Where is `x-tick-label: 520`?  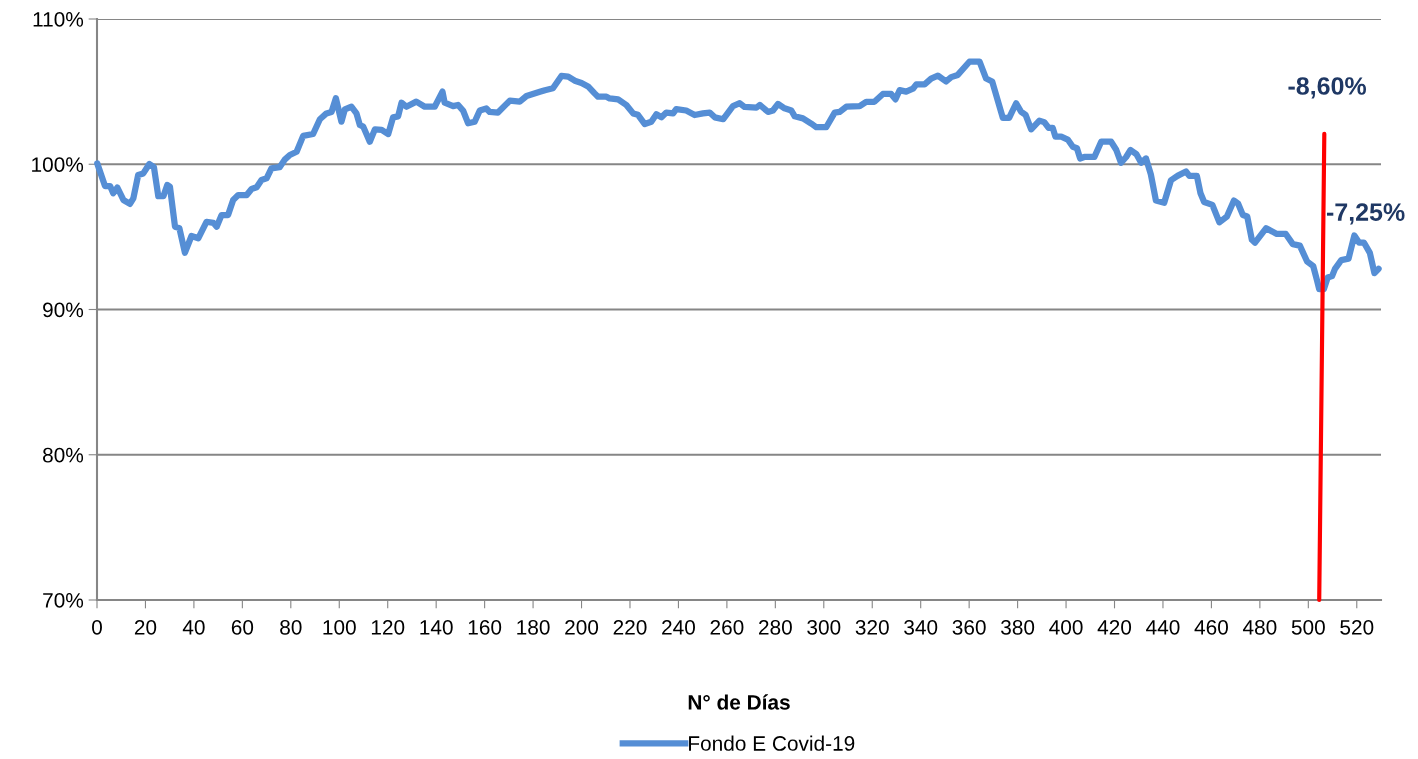
x-tick-label: 520 is located at coordinates (1357, 627).